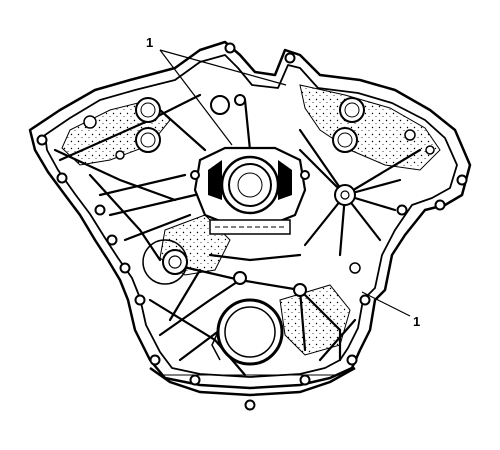 Image resolution: width=500 pixels, height=450 pixels. I want to click on water-pump-housing, so click(250, 190).